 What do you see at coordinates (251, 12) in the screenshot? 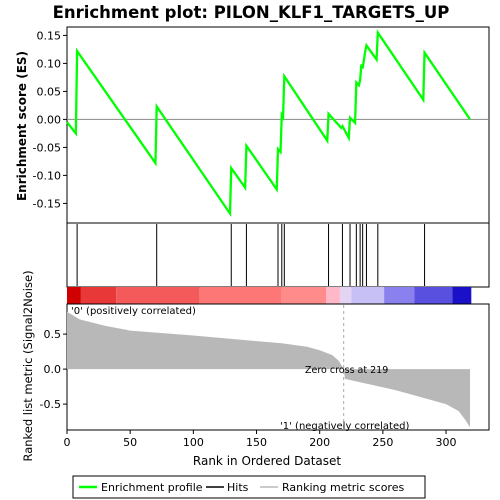
I see `chart-title: Enrichment plot: PILON_KLF1_TARGETS_UP` at bounding box center [251, 12].